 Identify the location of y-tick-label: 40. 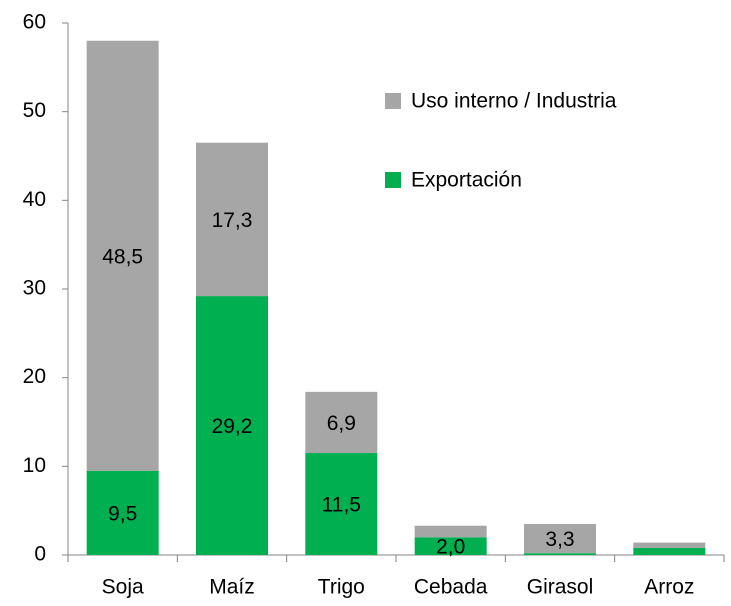
(34, 199).